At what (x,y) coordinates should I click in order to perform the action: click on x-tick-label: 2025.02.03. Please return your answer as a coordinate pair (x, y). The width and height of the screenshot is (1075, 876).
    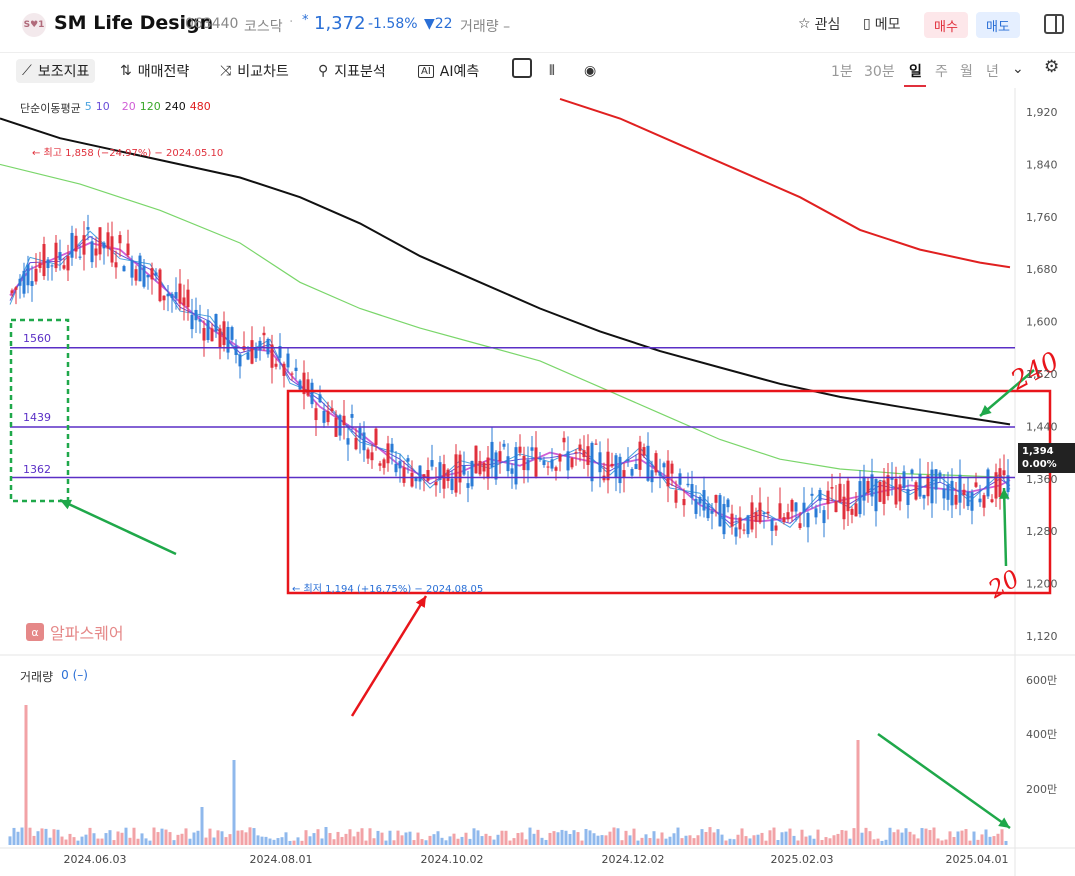
    Looking at the image, I should click on (802, 859).